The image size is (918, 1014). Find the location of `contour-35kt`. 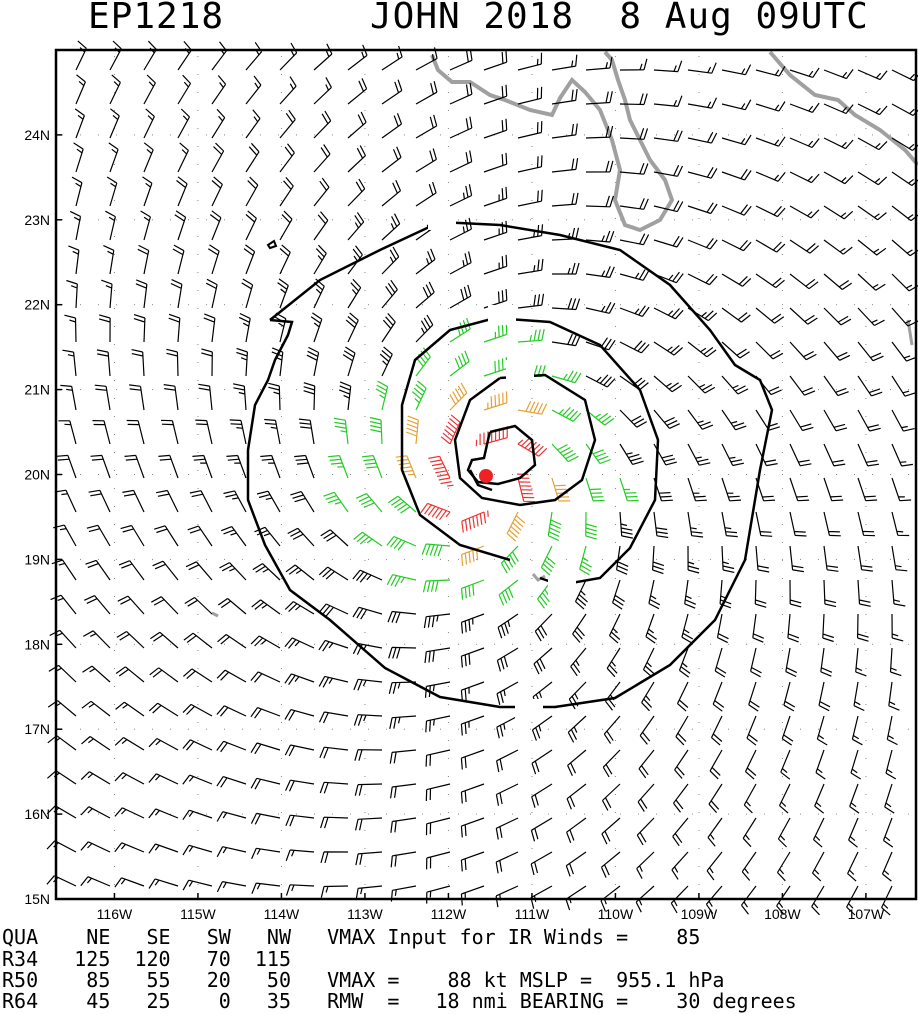

contour-35kt is located at coordinates (530, 451).